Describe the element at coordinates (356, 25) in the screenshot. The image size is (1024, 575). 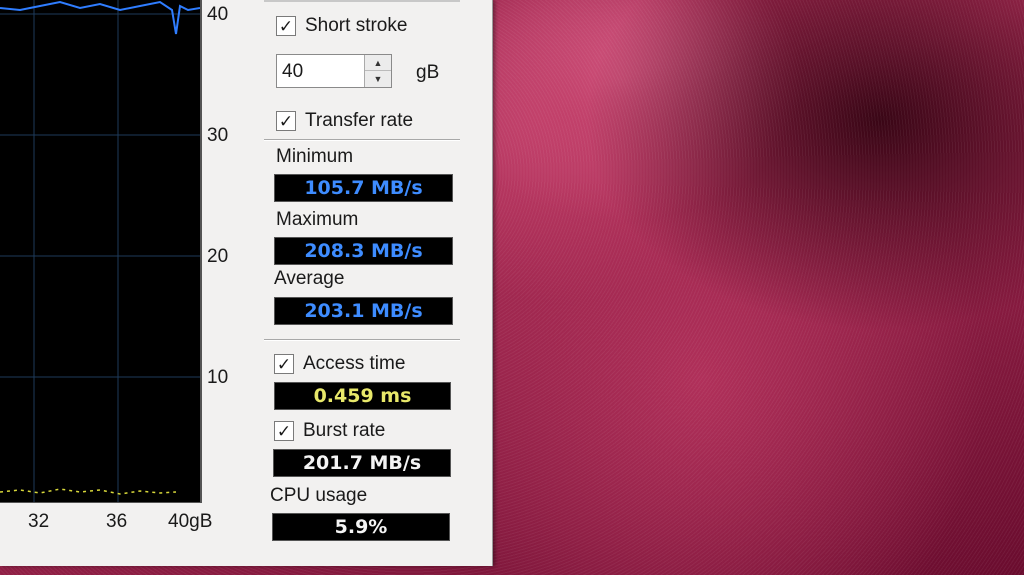
I see `short-stroke-label: Short stroke` at that location.